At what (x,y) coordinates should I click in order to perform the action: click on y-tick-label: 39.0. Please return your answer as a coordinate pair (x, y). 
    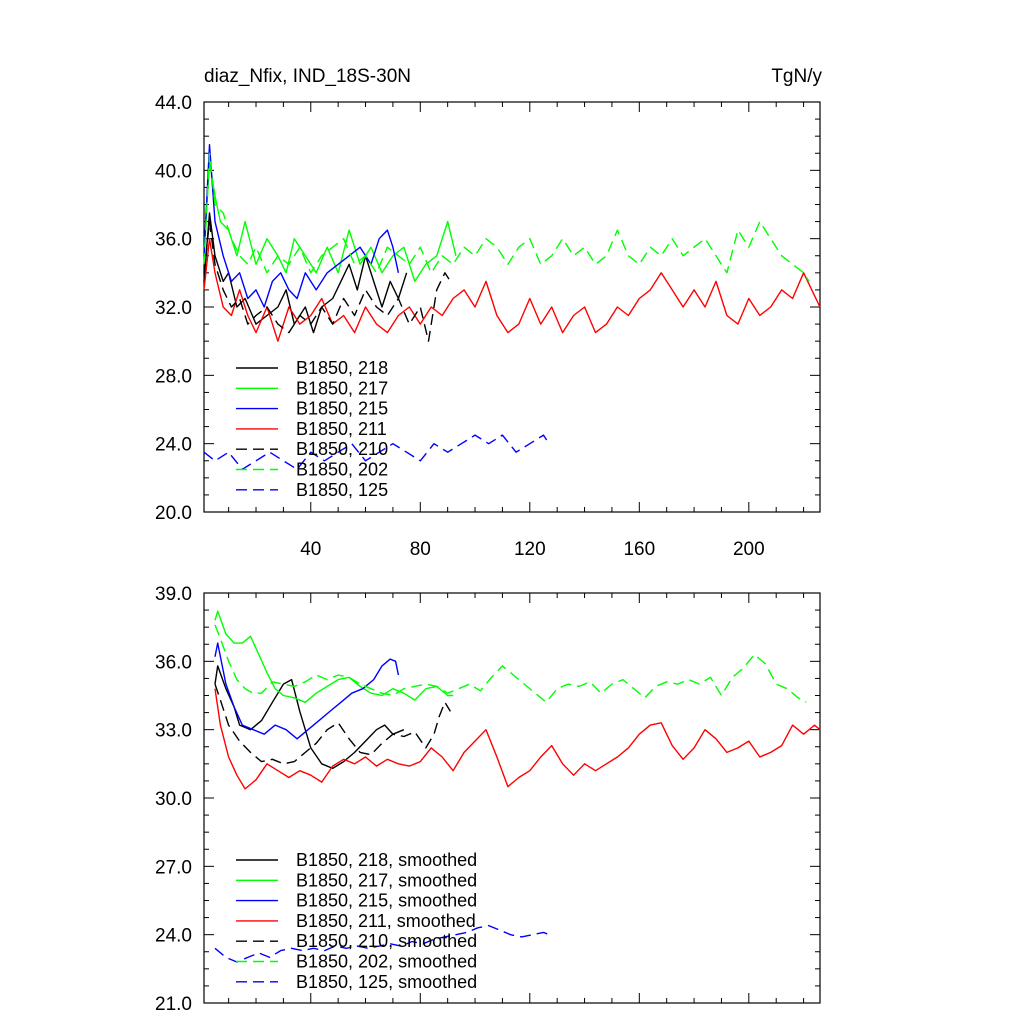
    Looking at the image, I should click on (173, 594).